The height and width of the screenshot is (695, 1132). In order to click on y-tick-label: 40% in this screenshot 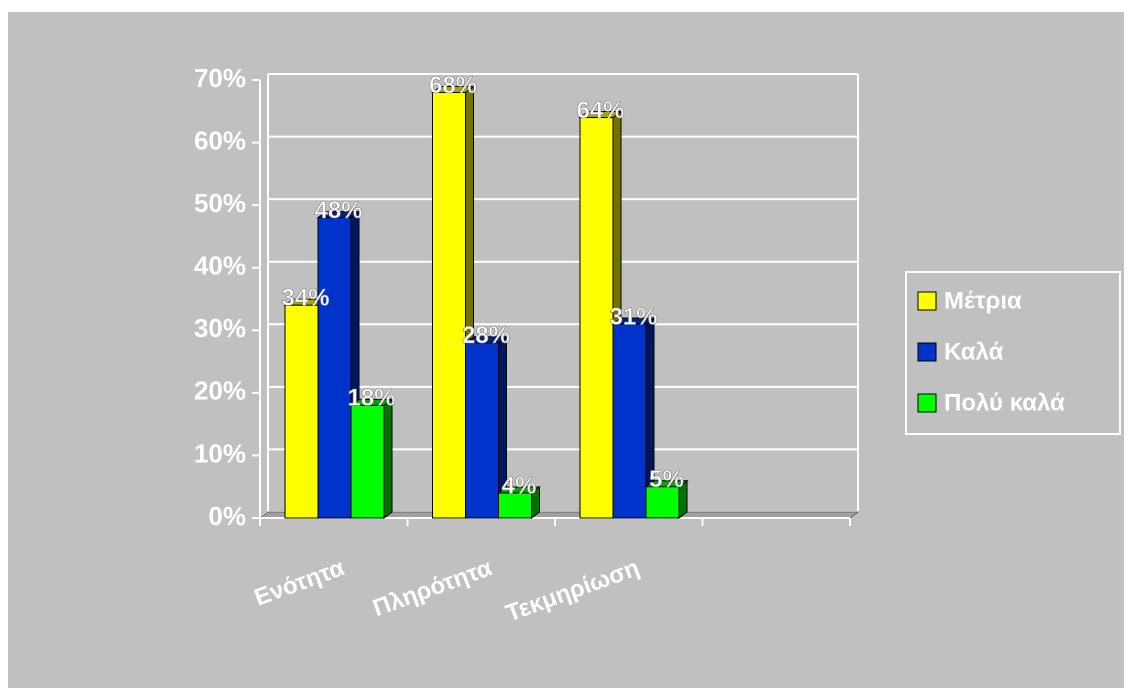, I will do `click(220, 266)`.